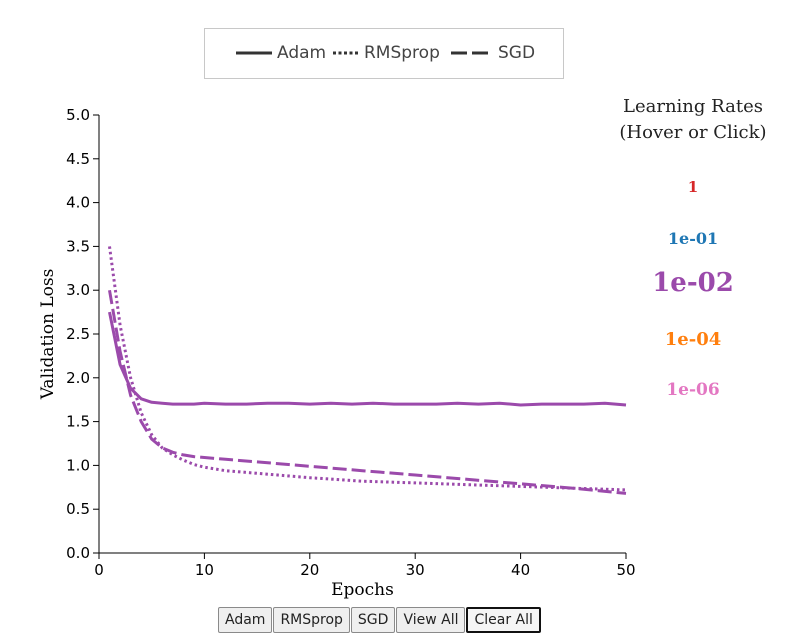 The width and height of the screenshot is (788, 644). What do you see at coordinates (78, 465) in the screenshot?
I see `y-tick-label: 1.0` at bounding box center [78, 465].